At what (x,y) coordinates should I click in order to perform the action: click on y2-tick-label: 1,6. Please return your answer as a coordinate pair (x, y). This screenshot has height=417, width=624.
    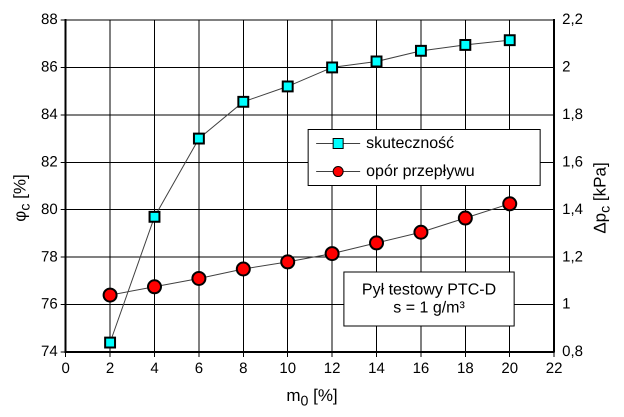
    Looking at the image, I should click on (573, 161).